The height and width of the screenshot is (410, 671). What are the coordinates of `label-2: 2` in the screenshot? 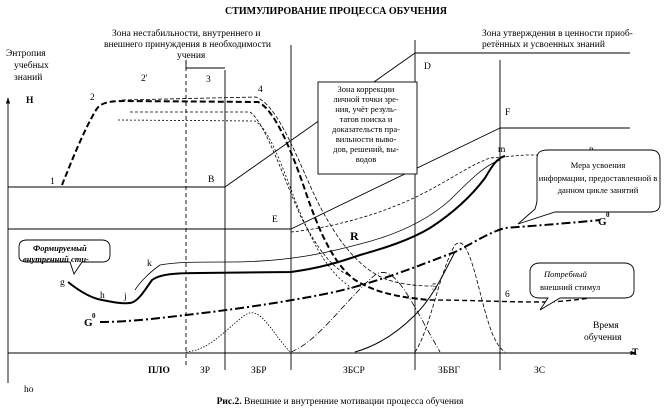 It's located at (92, 98).